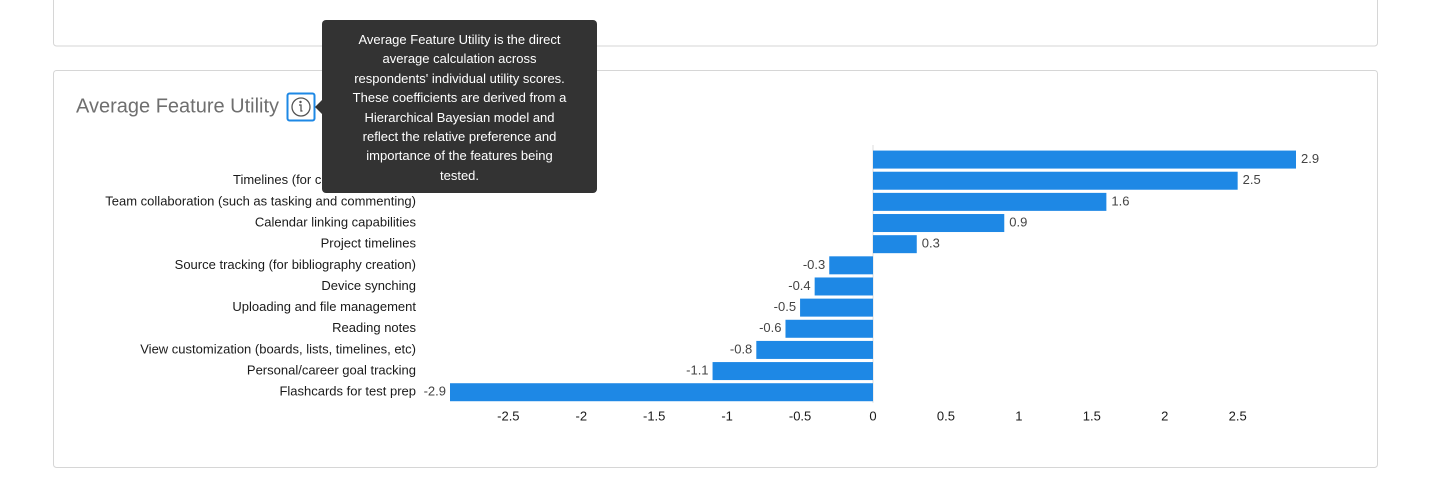 The image size is (1431, 491). Describe the element at coordinates (946, 415) in the screenshot. I see `x-tick-label: 0.5` at that location.